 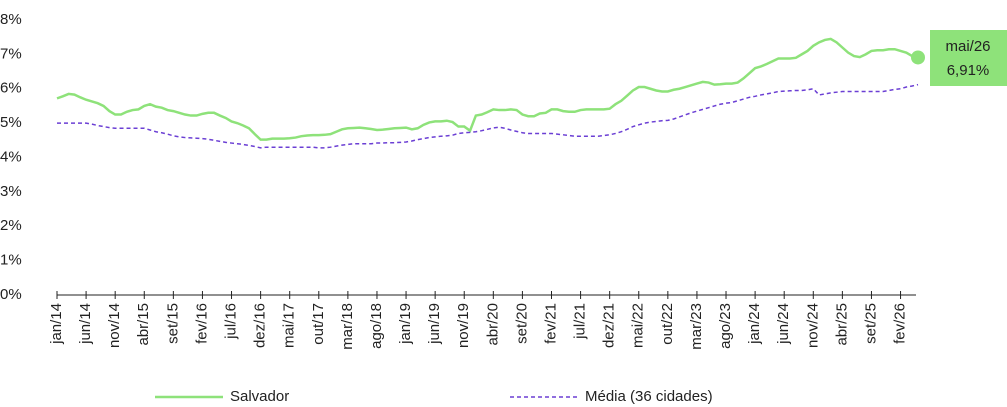 What do you see at coordinates (918, 57) in the screenshot?
I see `last-point` at bounding box center [918, 57].